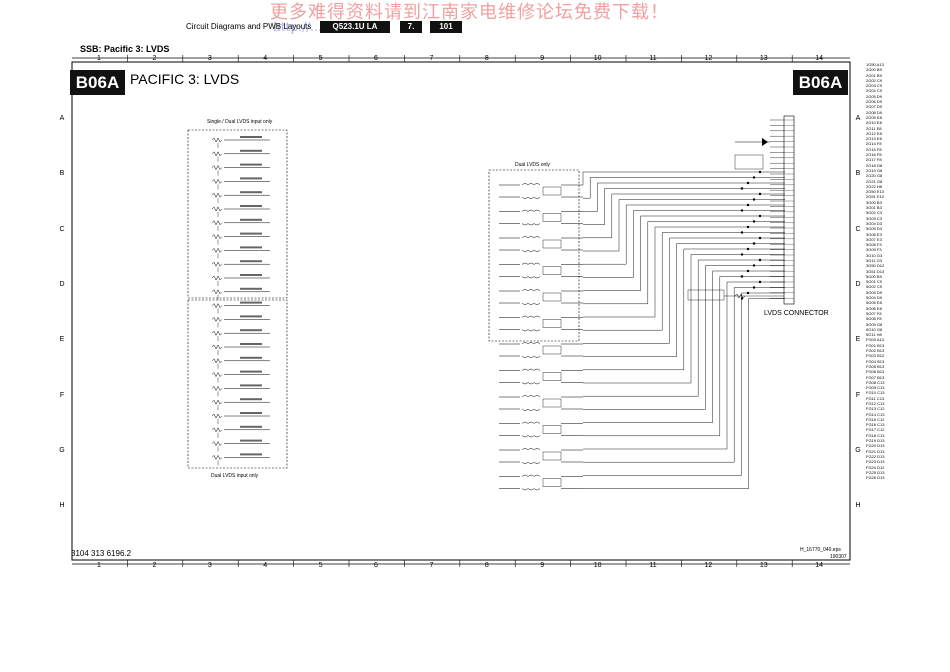  What do you see at coordinates (708, 565) in the screenshot?
I see `column-label: 12` at bounding box center [708, 565].